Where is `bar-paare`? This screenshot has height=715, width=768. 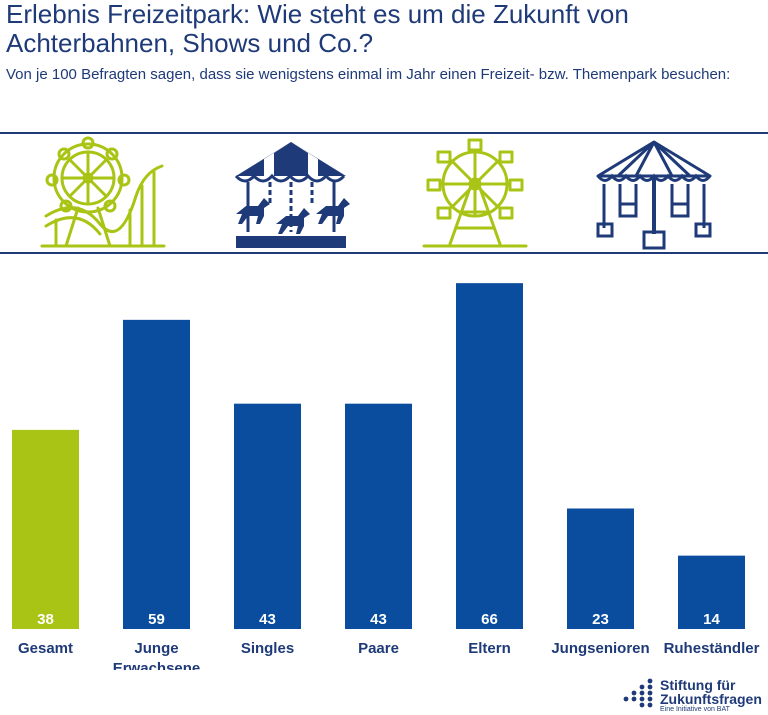
bar-paare is located at coordinates (378, 516).